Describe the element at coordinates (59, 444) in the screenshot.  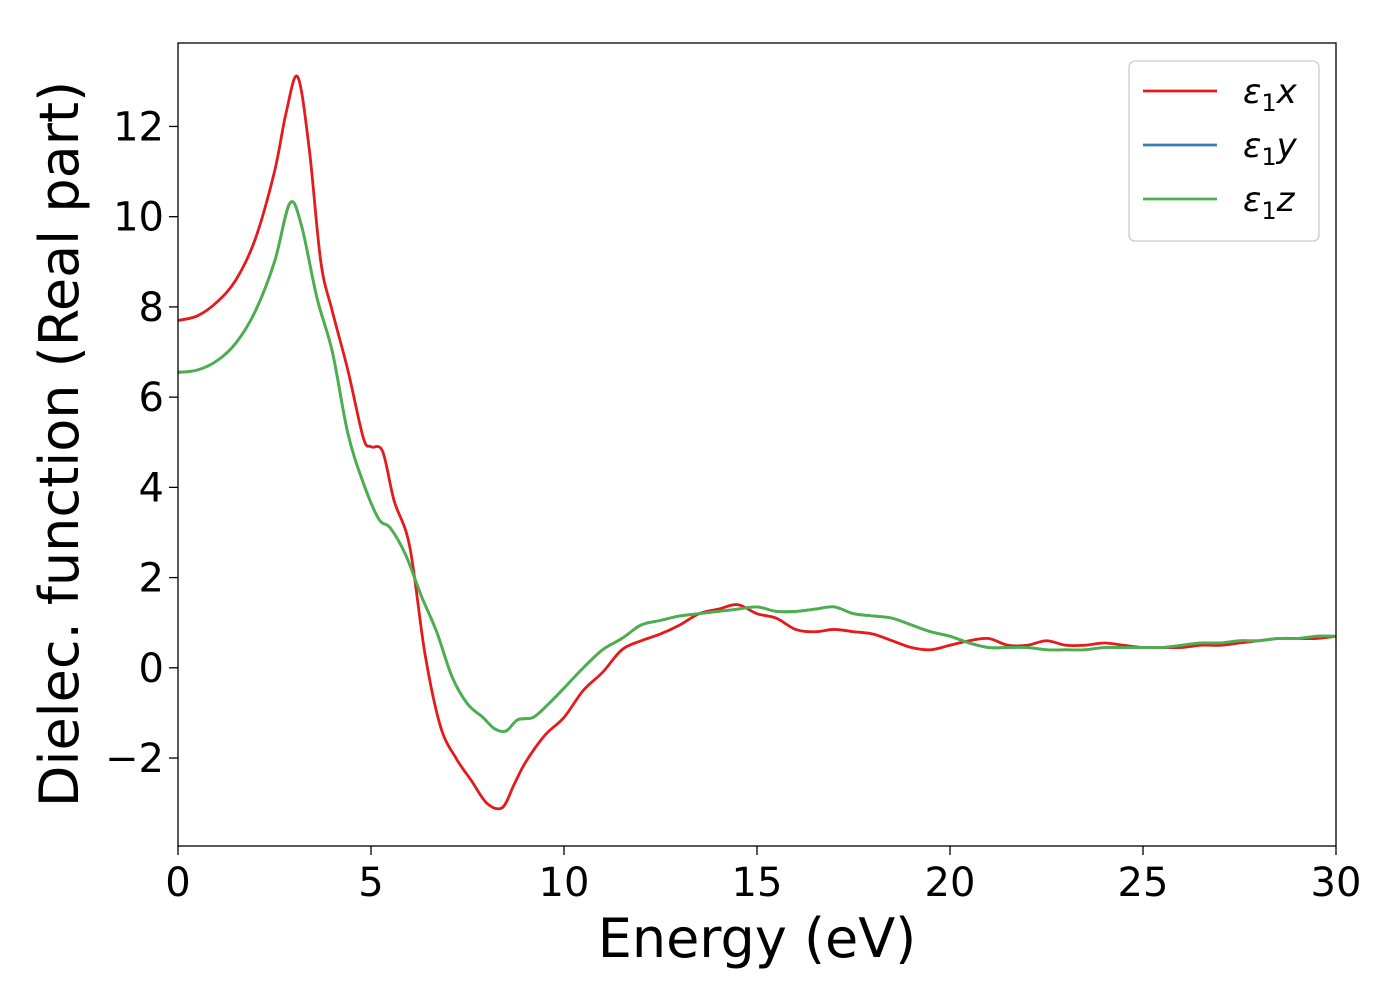
I see `y-axis-title: Dielec. function (Real part)` at that location.